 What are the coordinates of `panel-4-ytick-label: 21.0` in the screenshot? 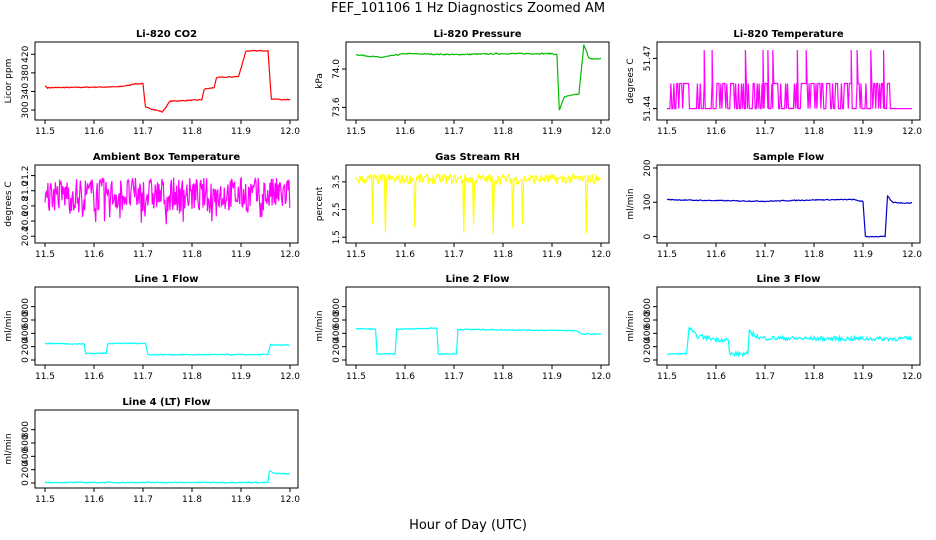 It's located at (26, 190).